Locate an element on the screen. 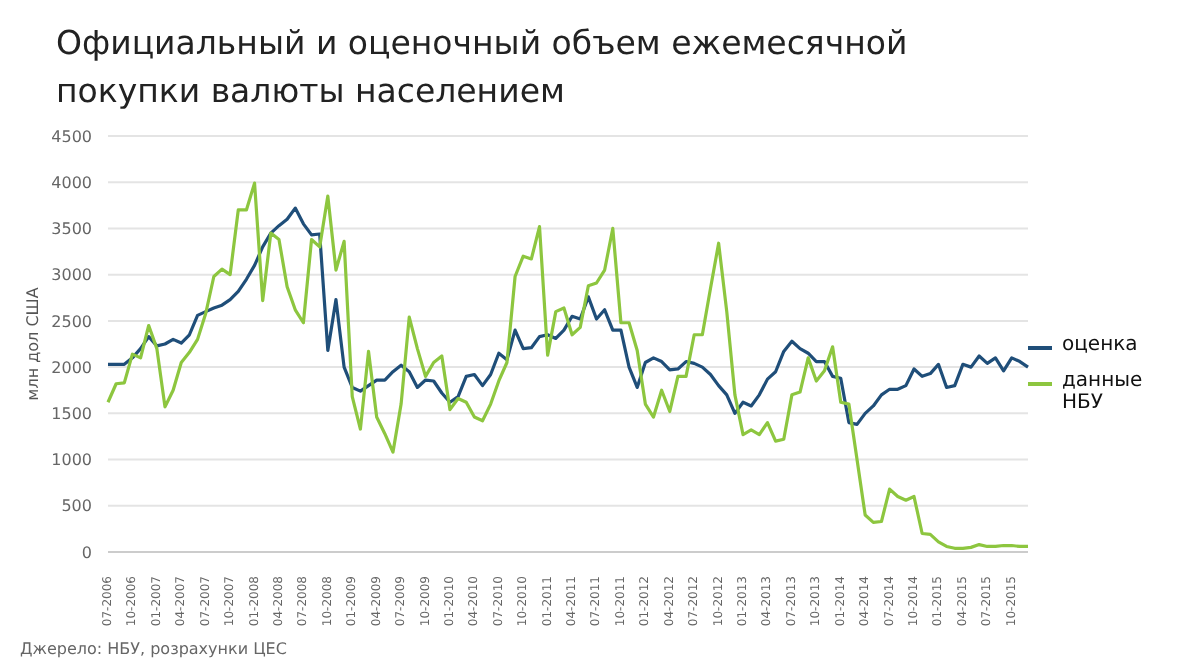  legend-label: данные НБУ is located at coordinates (1103, 392).